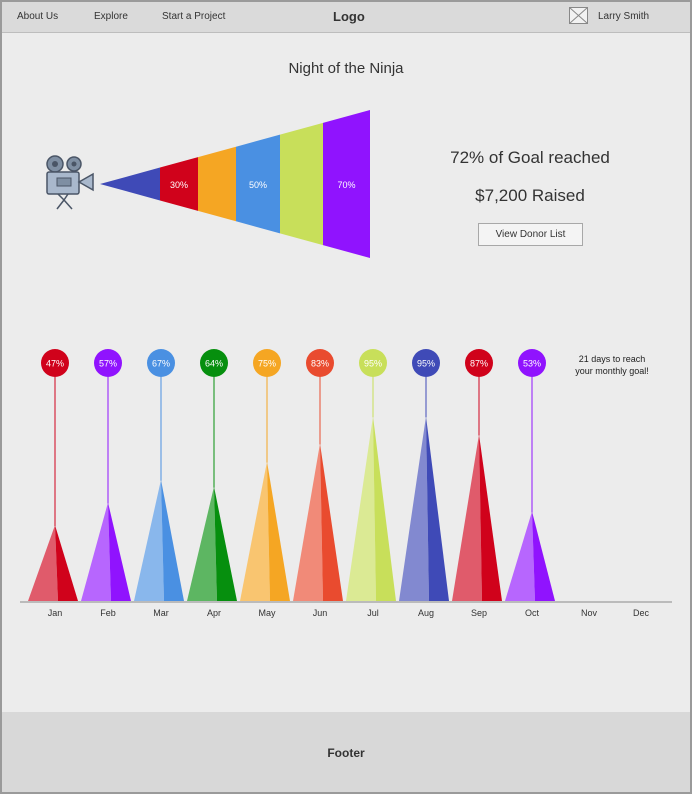 The height and width of the screenshot is (794, 692). Describe the element at coordinates (530, 234) in the screenshot. I see `view-donor-list-button: View Donor List` at that location.